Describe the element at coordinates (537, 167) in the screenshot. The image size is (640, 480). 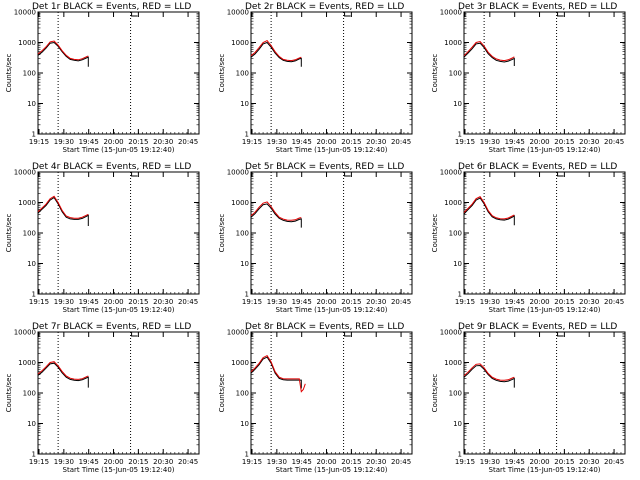
I see `panel-title: Det 6r BLACK = Events, RED = LLD` at that location.